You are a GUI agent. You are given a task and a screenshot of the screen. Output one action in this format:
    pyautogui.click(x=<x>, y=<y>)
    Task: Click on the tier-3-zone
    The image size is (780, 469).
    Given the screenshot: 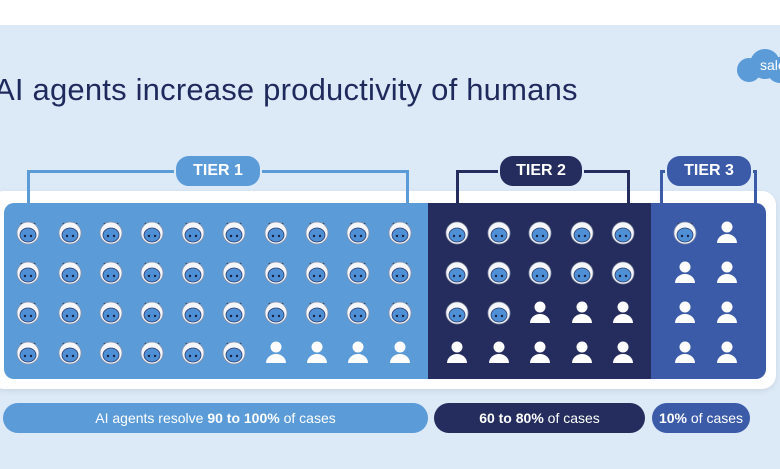 What is the action you would take?
    pyautogui.click(x=708, y=291)
    